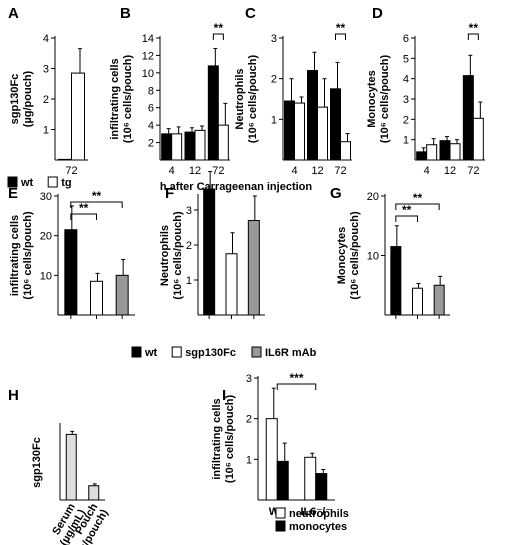 The width and height of the screenshot is (520, 545). What do you see at coordinates (406, 80) in the screenshot?
I see `panel-d-ytick-label: 4` at bounding box center [406, 80].